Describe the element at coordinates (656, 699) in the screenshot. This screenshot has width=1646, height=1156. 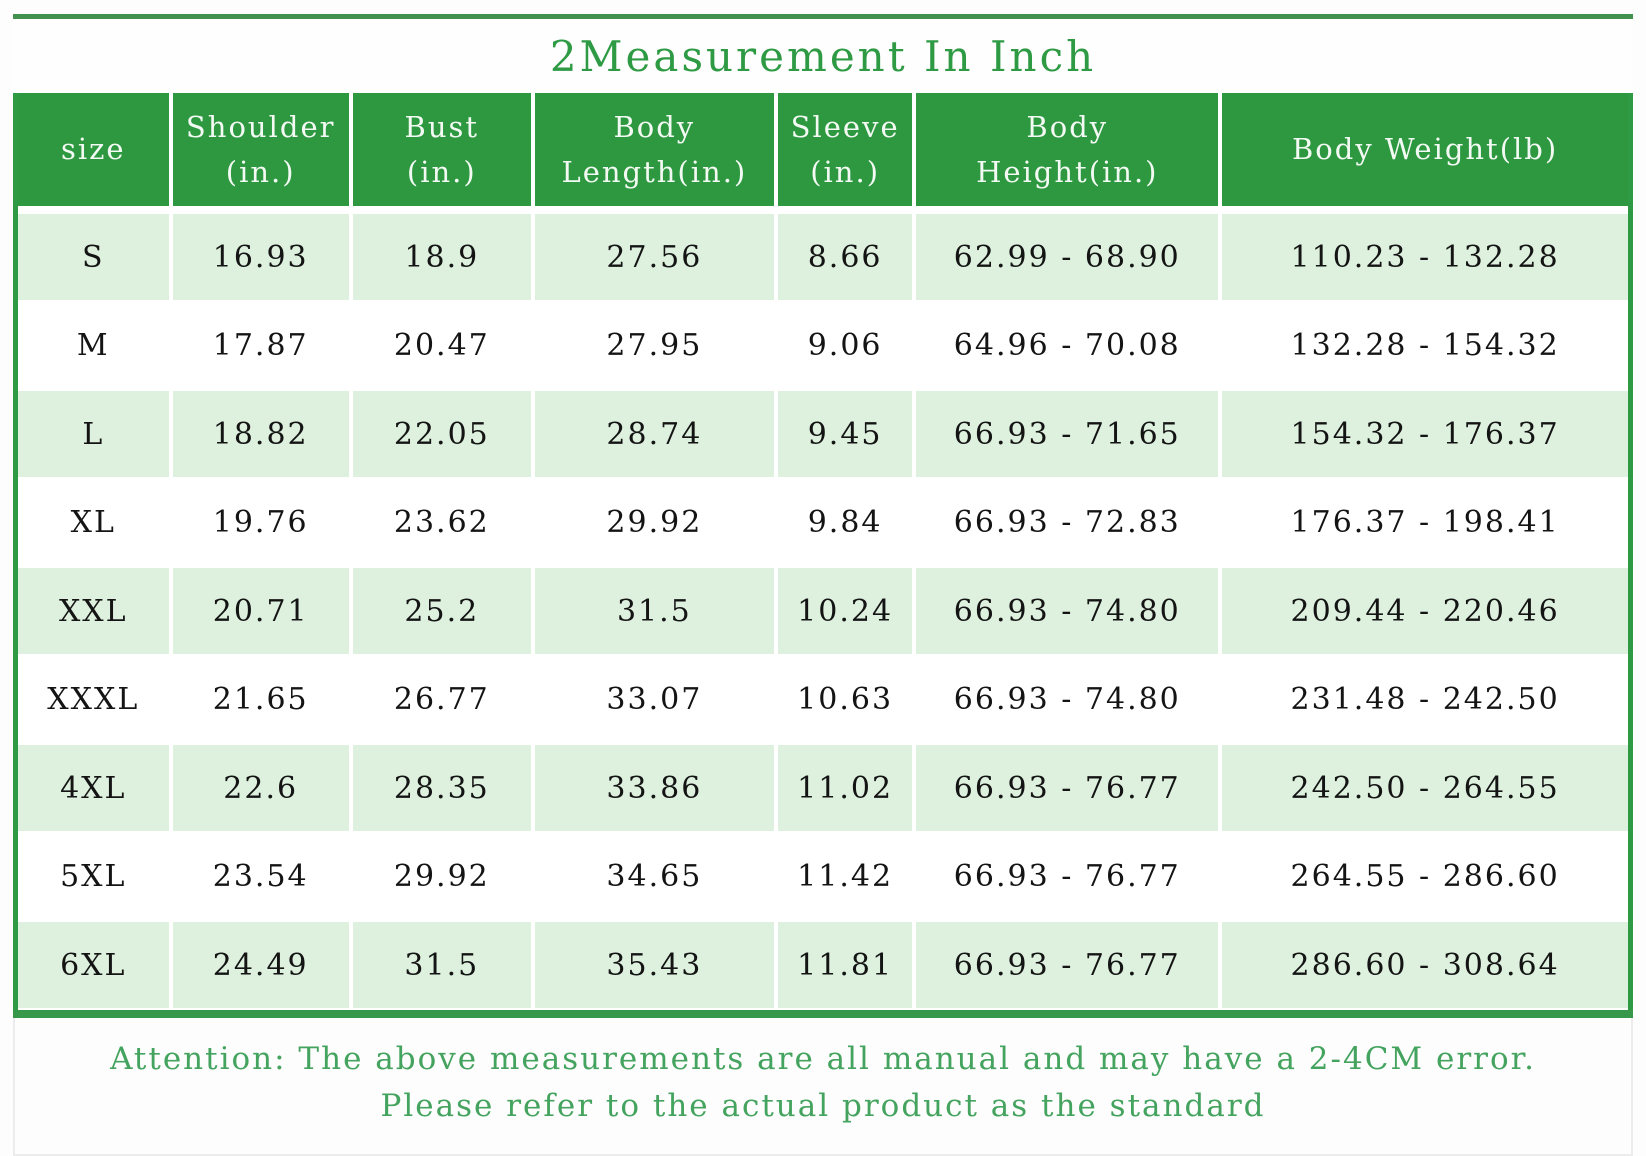
I see `value-cell: 33.07` at that location.